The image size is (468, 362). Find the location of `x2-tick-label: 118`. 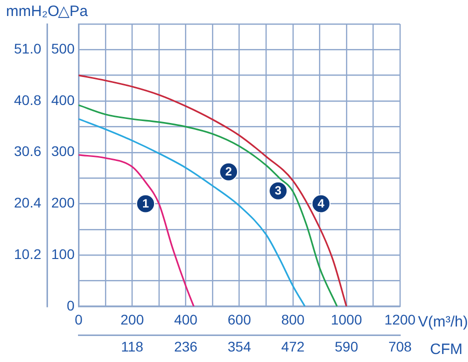

x2-tick-label: 118 is located at coordinates (132, 346).